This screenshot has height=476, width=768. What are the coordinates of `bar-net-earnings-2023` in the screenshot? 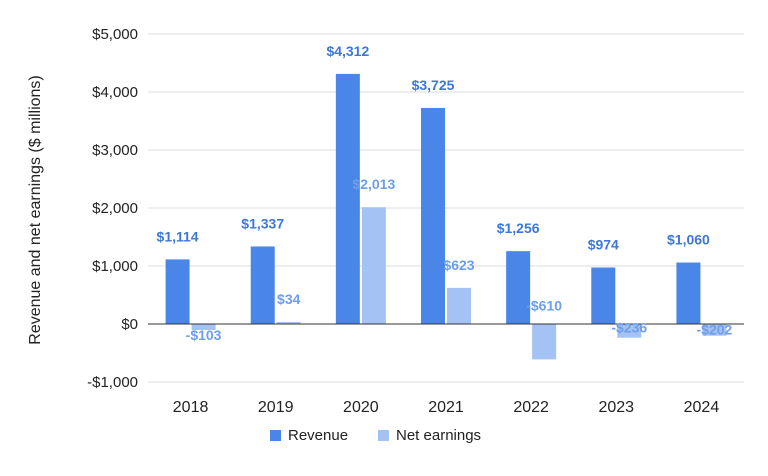 It's located at (629, 331).